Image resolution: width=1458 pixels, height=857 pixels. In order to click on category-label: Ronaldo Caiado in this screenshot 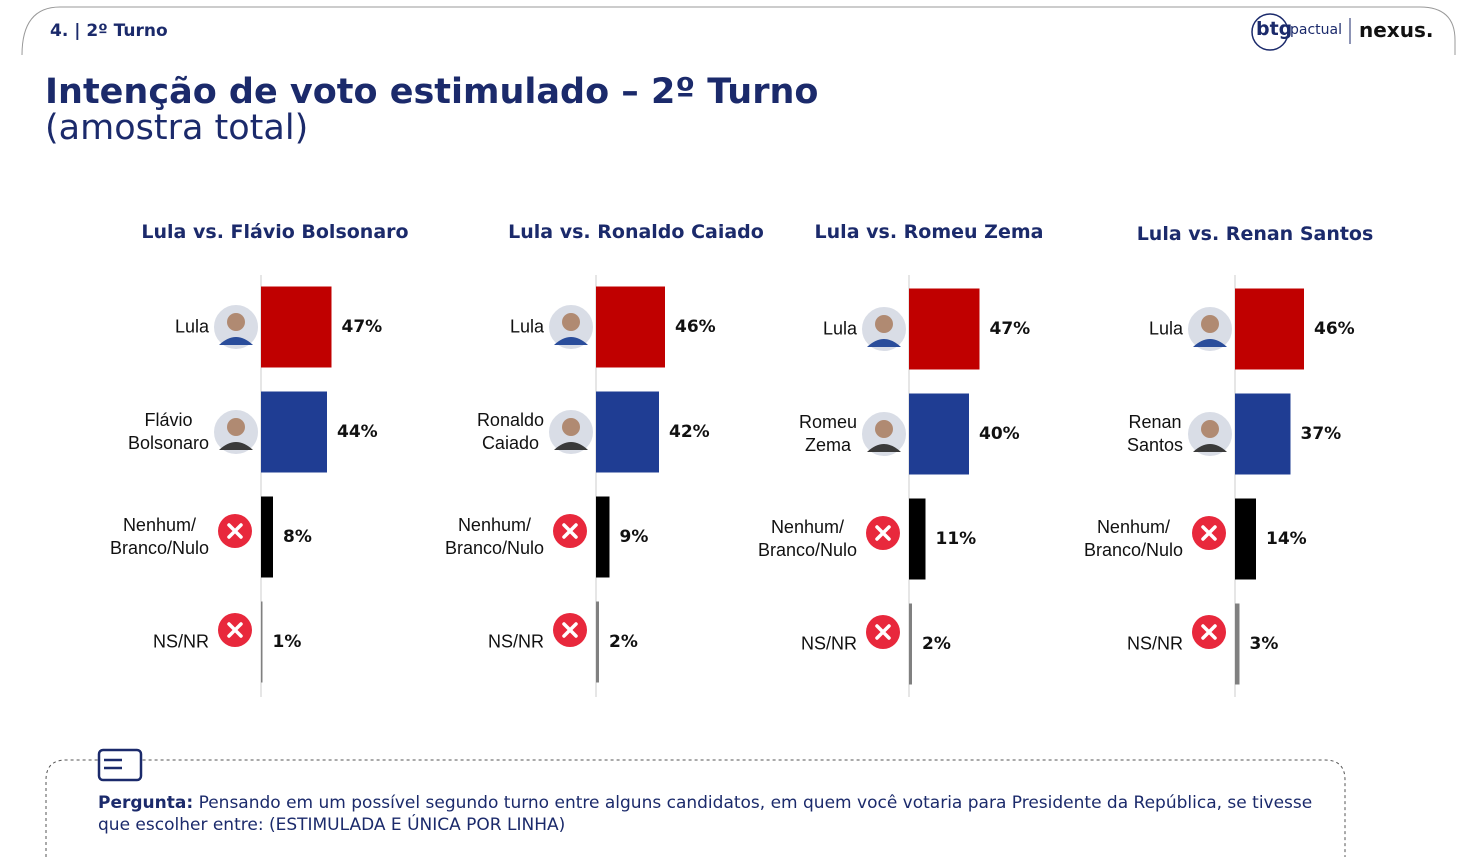, I will do `click(510, 431)`.